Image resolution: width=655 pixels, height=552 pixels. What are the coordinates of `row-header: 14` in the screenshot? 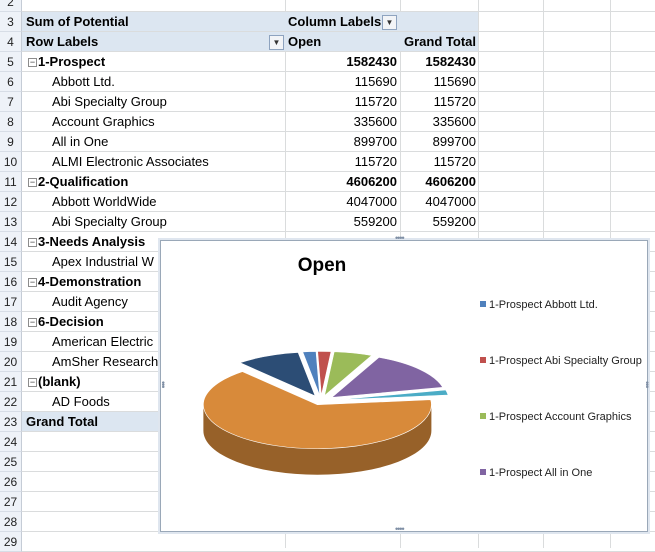 It's located at (11, 242).